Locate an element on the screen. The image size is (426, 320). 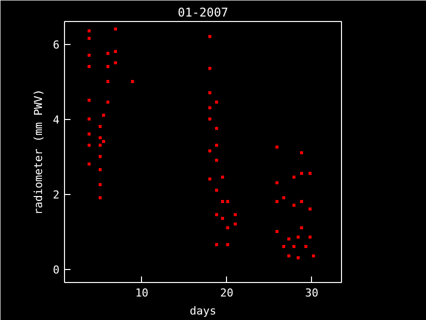
x-tick-label: 30 is located at coordinates (311, 293).